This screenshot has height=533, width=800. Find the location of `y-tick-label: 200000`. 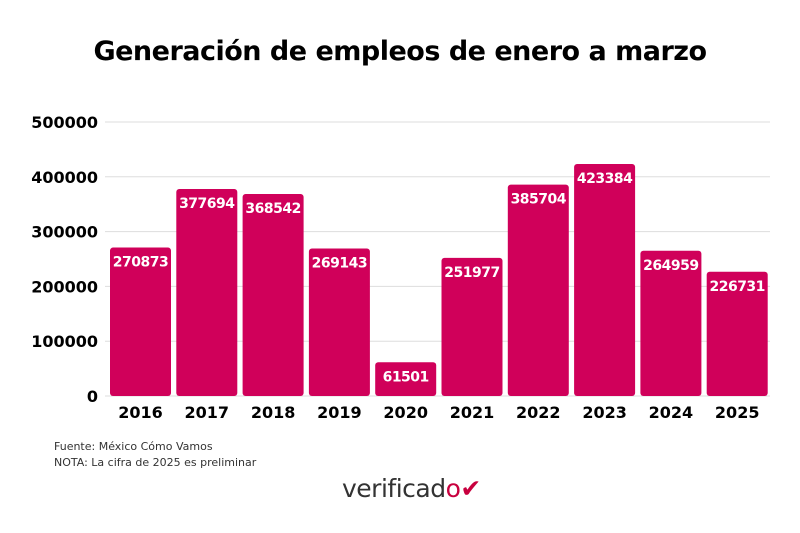

y-tick-label: 200000 is located at coordinates (64, 286).